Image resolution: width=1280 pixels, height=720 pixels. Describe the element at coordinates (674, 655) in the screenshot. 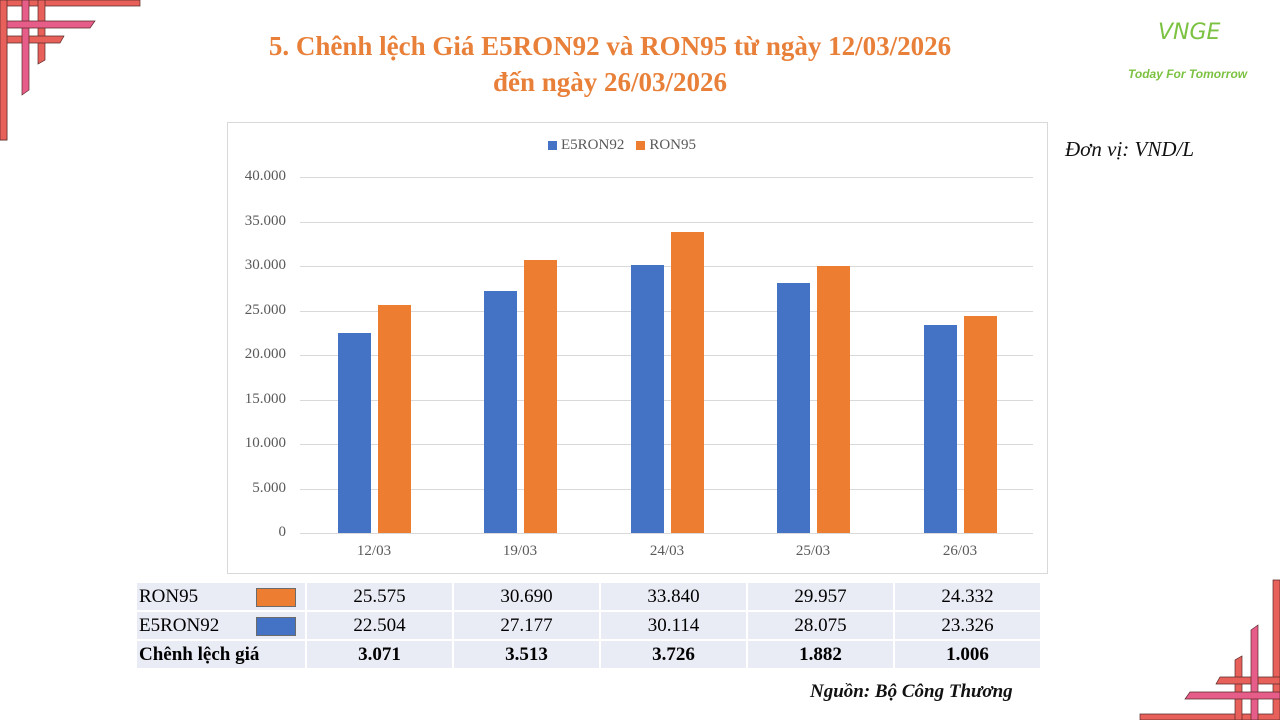

I see `table-cell: 3.726` at that location.